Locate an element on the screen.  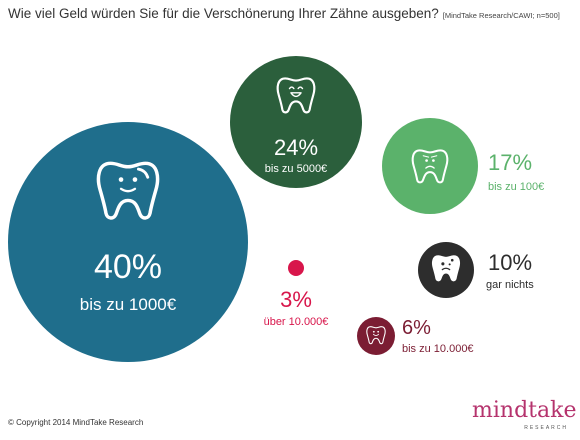
category-label-5: bis zu 10.000€ is located at coordinates (438, 349).